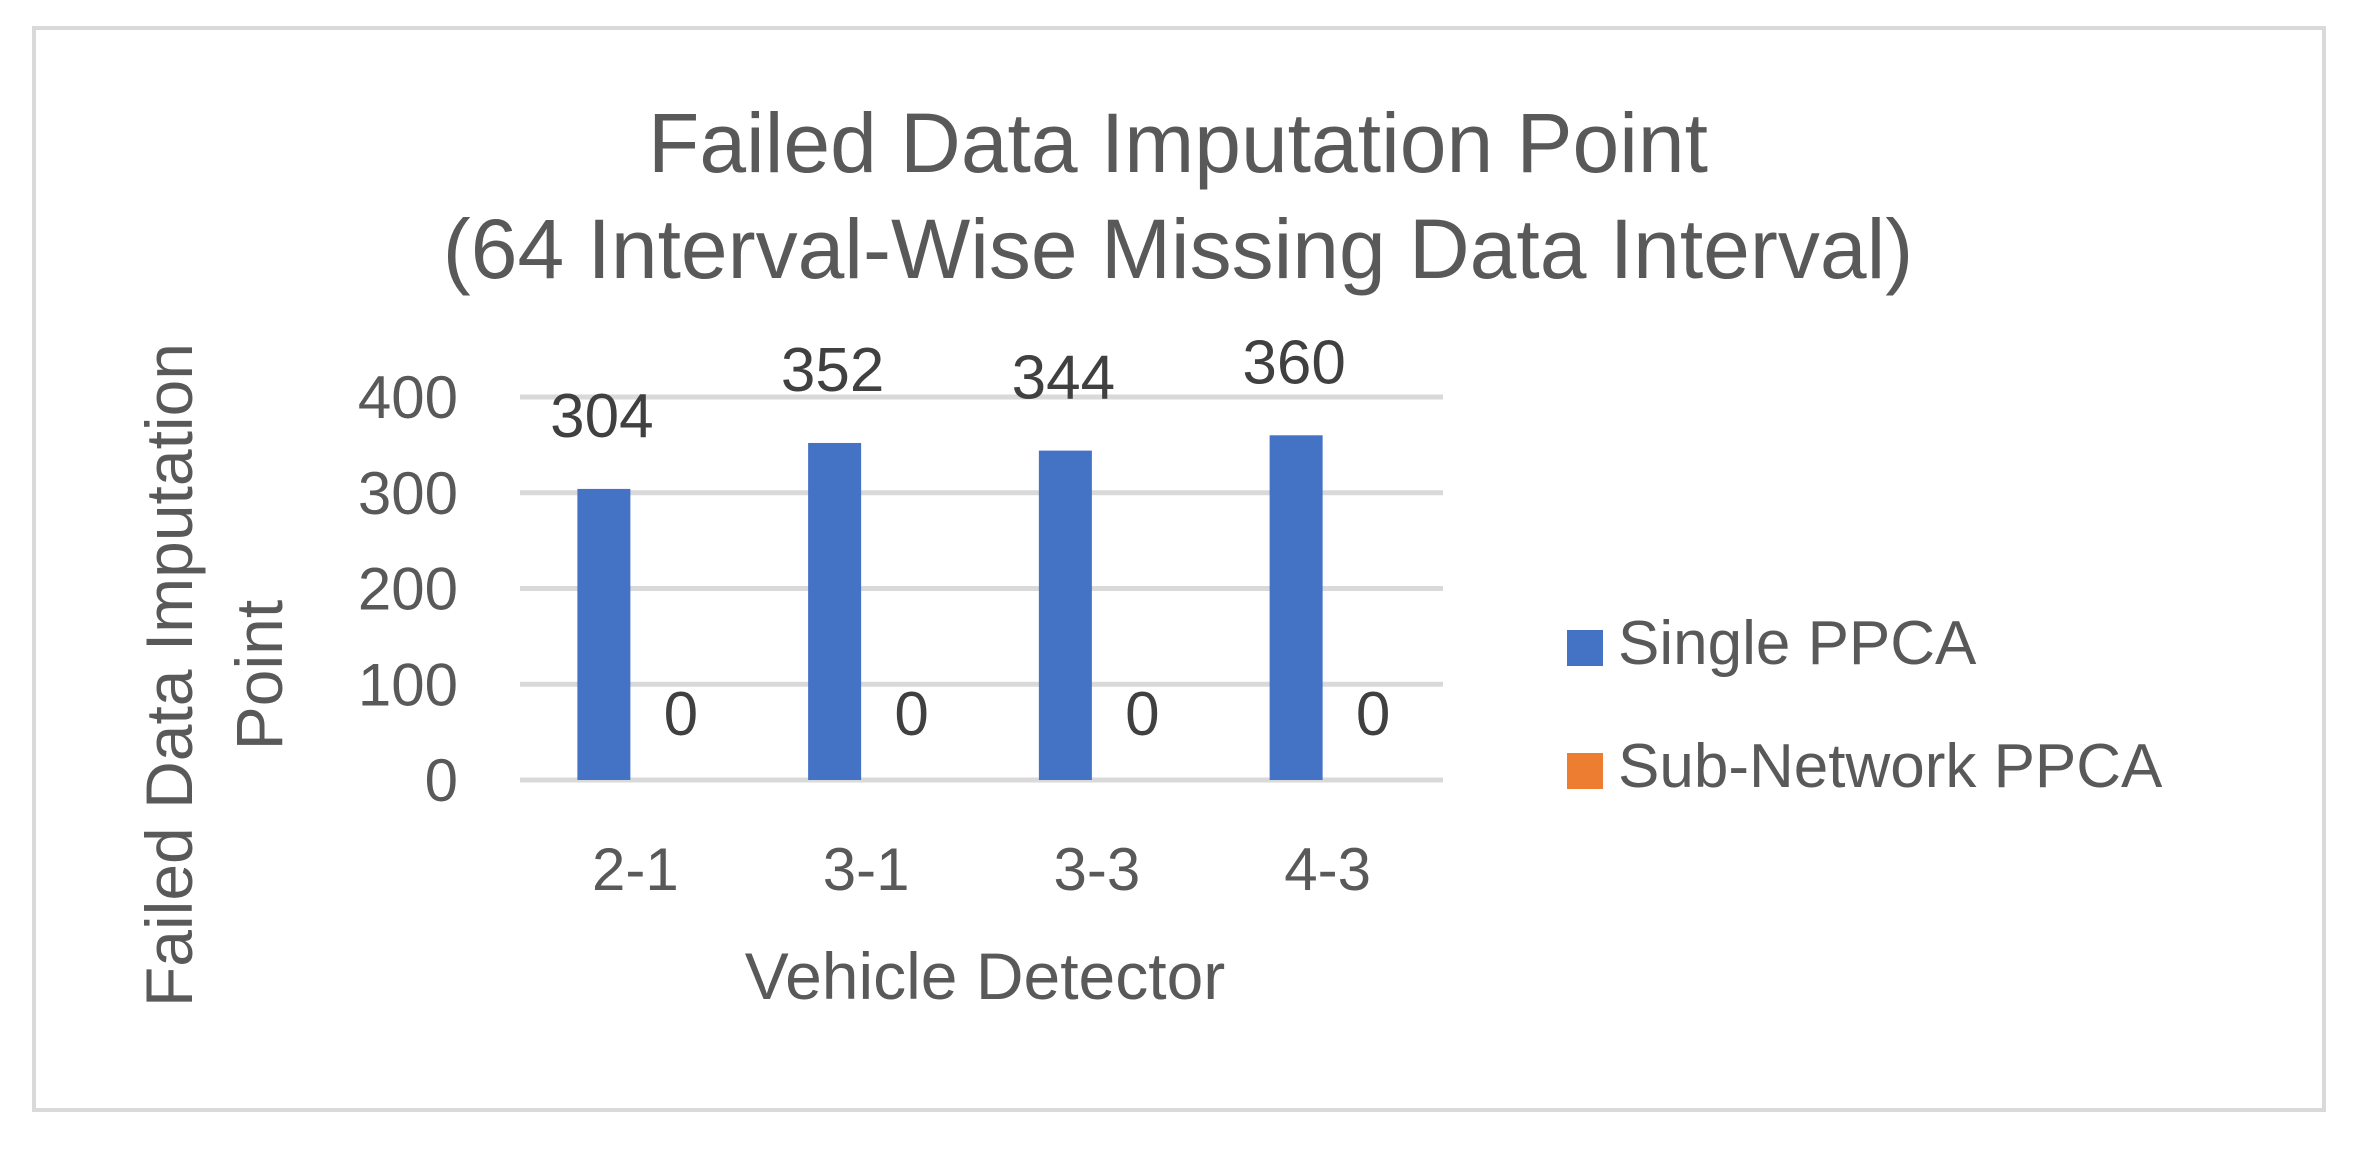 Image resolution: width=2358 pixels, height=1158 pixels. I want to click on y-axis-title: Failed Data Imputation Point, so click(214, 675).